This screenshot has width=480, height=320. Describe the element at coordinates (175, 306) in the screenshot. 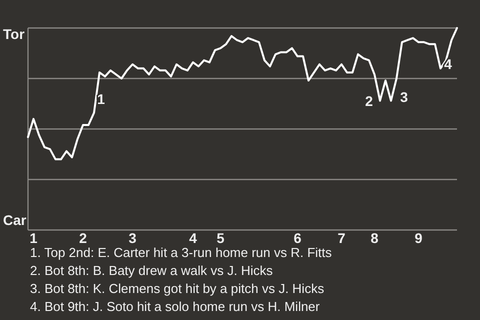

I see `text: 4. Bot 9th: J. Soto hit a solo home run vs H. Milner` at that location.